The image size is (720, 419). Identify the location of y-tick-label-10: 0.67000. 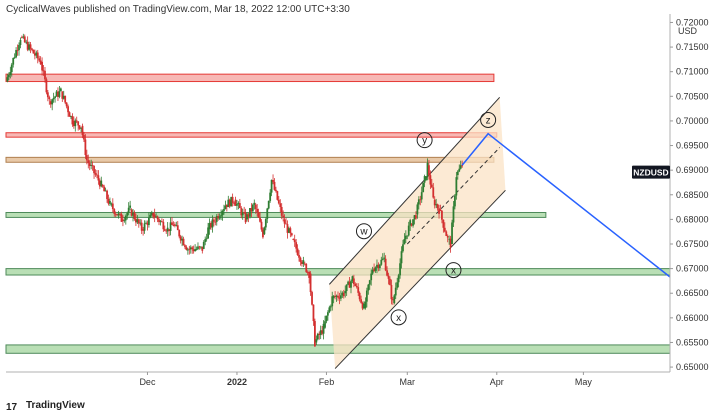
(692, 269).